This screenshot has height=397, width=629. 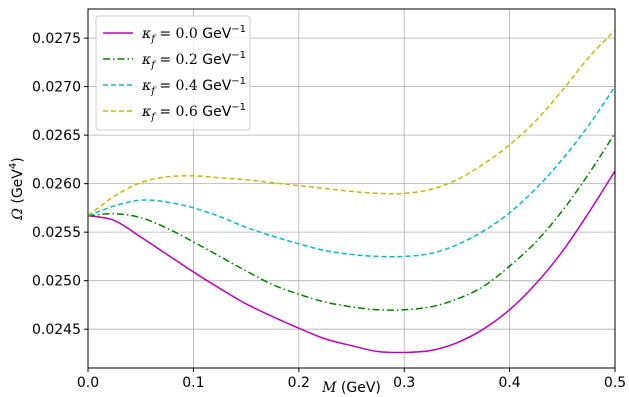 I want to click on legend-value: = 0.0, so click(x=176, y=34).